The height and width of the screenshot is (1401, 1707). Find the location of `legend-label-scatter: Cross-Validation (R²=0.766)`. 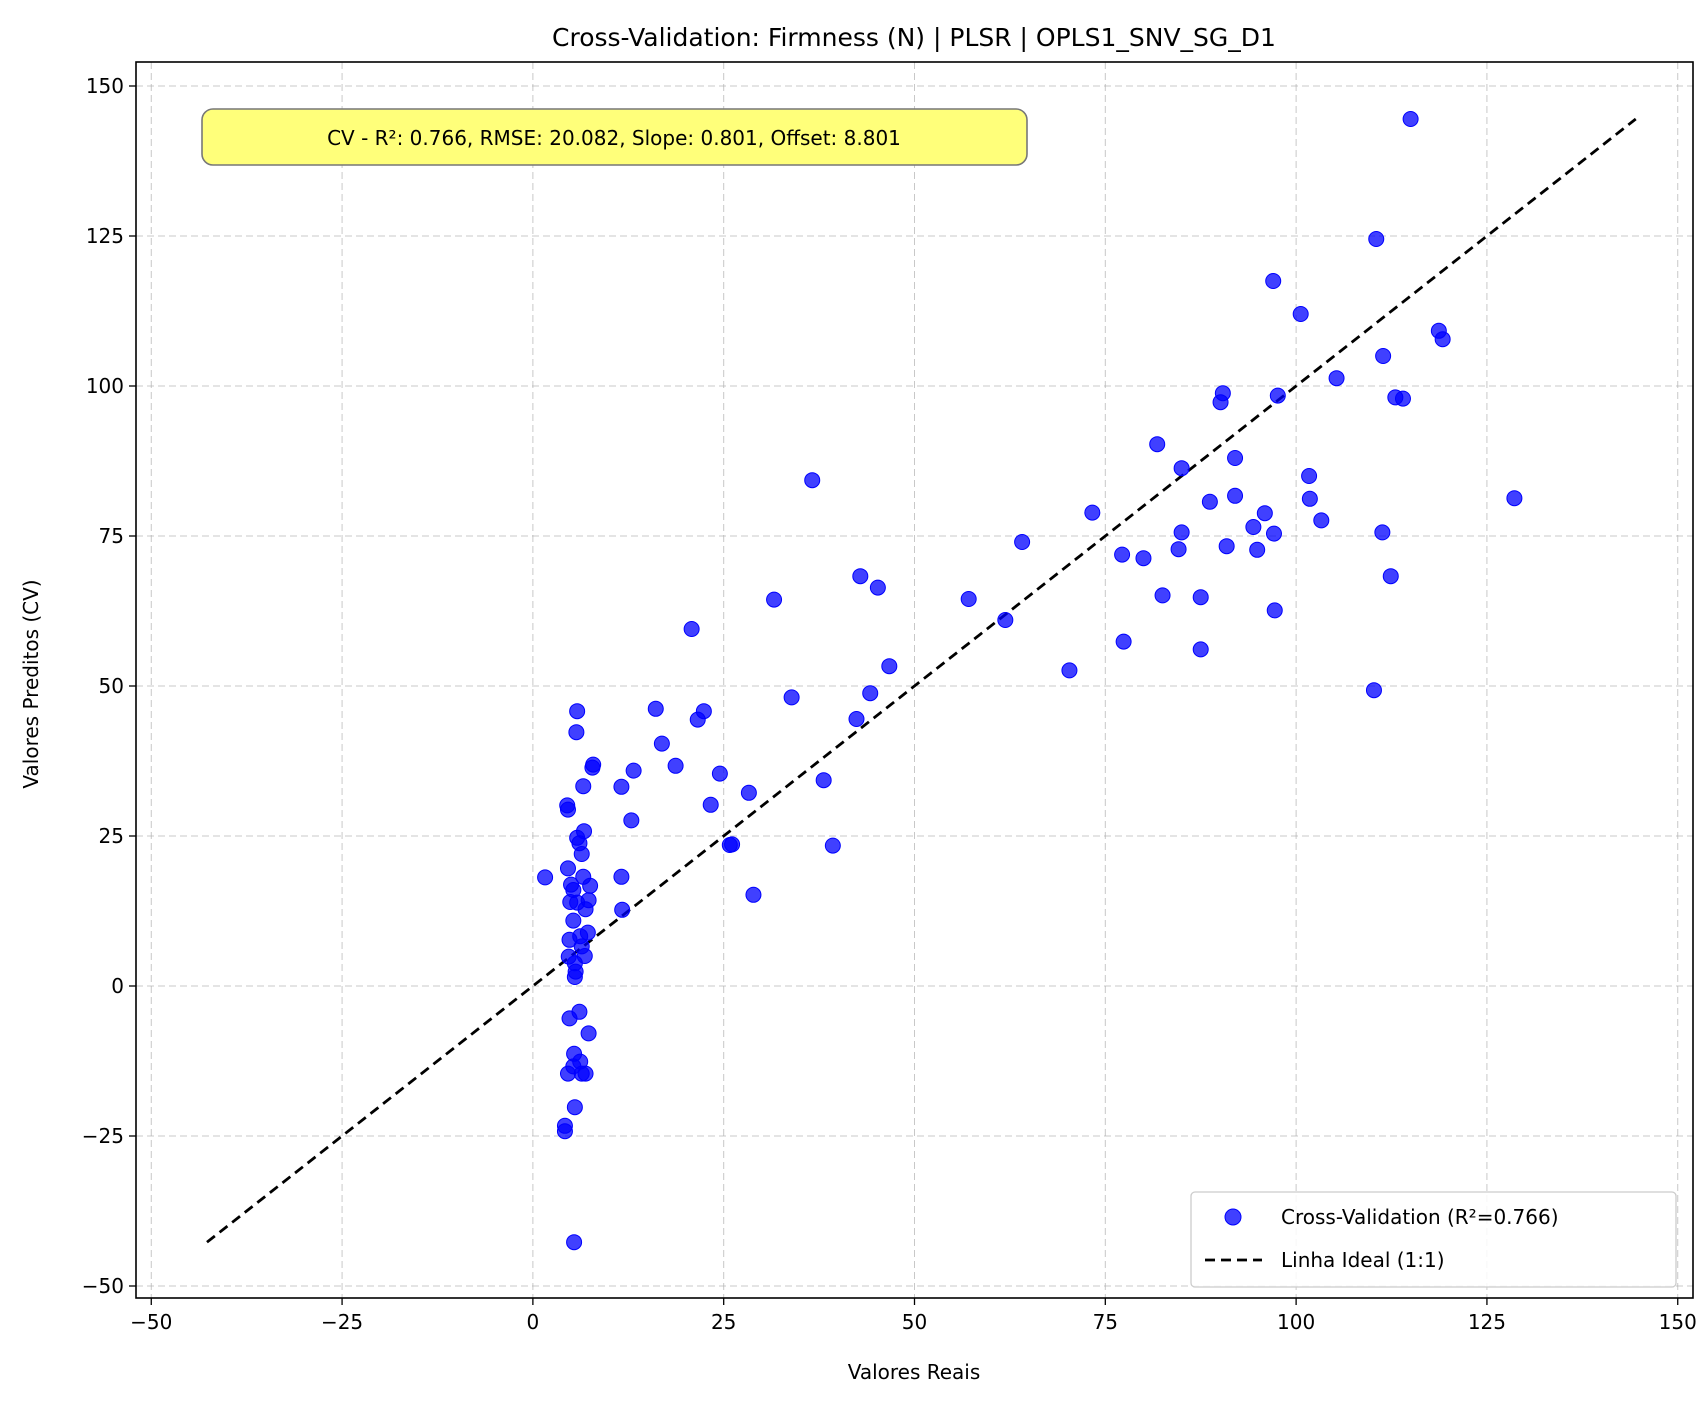

legend-label-scatter: Cross-Validation (R²=0.766) is located at coordinates (1420, 1217).